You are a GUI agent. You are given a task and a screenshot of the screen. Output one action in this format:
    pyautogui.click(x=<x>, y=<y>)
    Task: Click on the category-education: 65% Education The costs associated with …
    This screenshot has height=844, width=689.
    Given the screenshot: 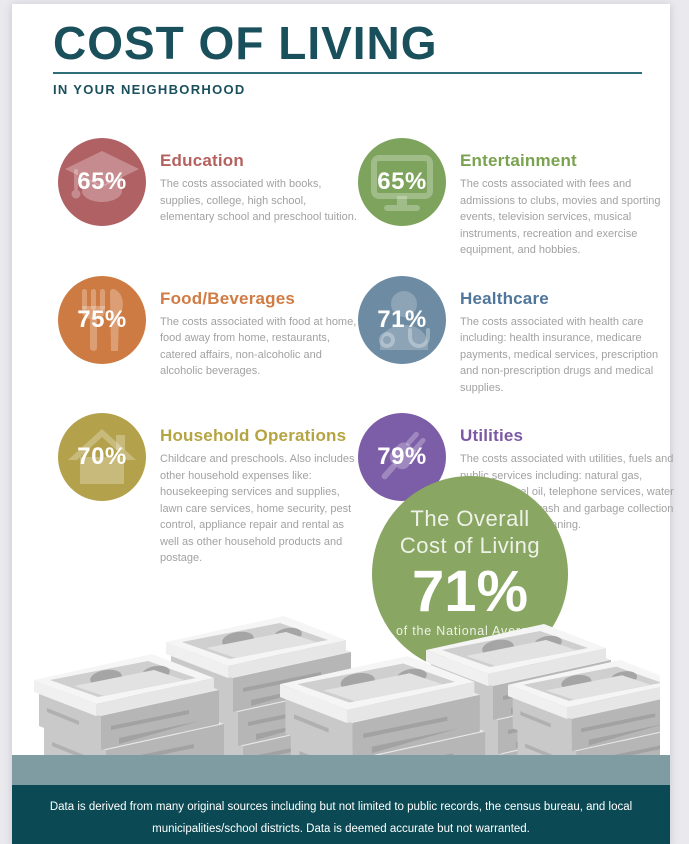 What is the action you would take?
    pyautogui.click(x=208, y=198)
    